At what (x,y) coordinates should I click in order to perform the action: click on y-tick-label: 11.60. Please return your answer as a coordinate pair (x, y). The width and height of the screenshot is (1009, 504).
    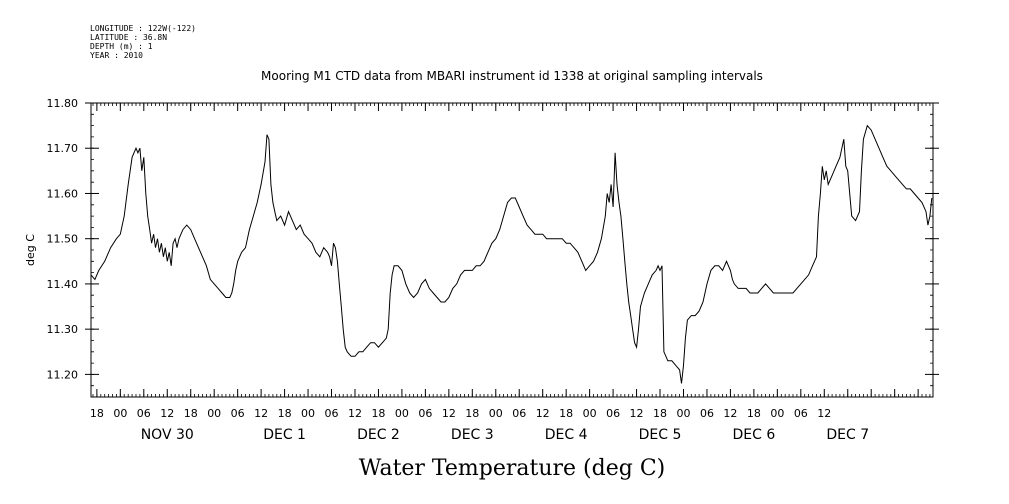
    Looking at the image, I should click on (63, 193).